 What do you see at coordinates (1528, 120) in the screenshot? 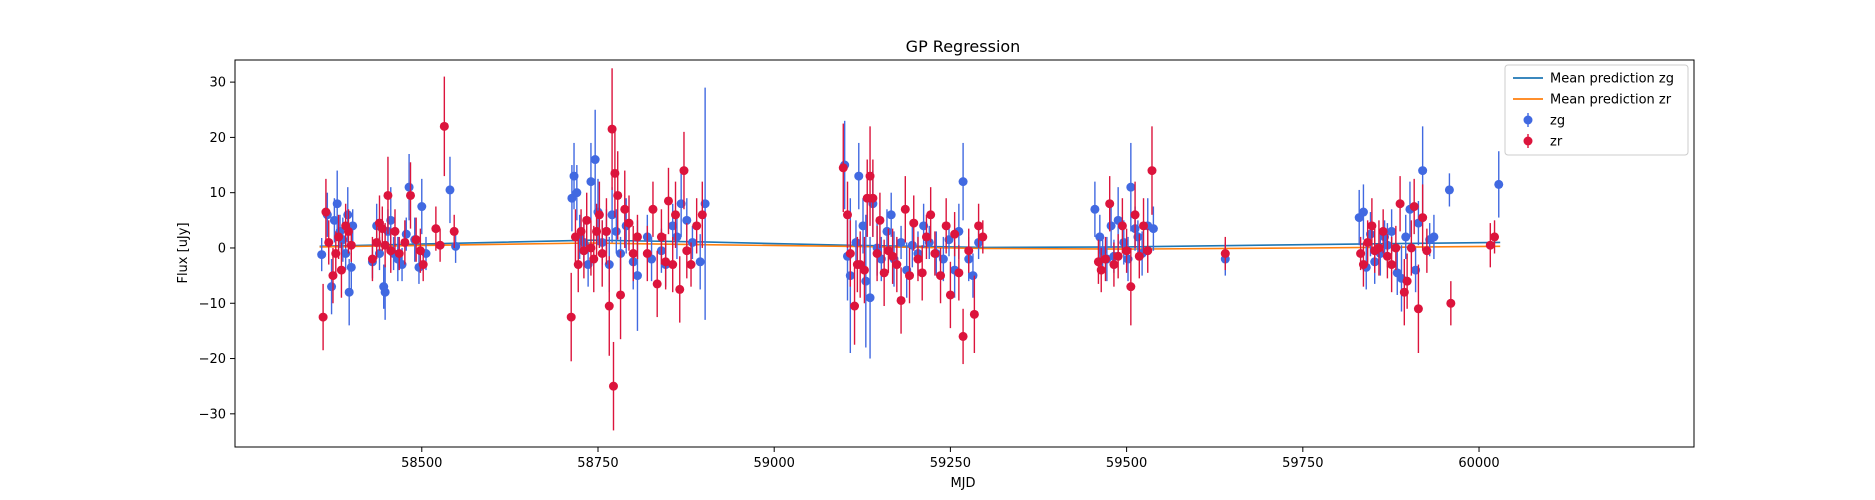
I see `legend-swatch-marker` at bounding box center [1528, 120].